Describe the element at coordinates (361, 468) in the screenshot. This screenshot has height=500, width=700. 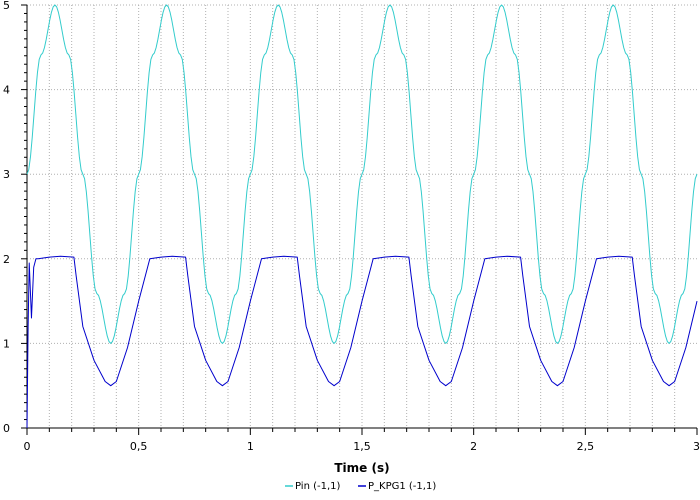
I see `x-axis-label: Time (s)` at that location.